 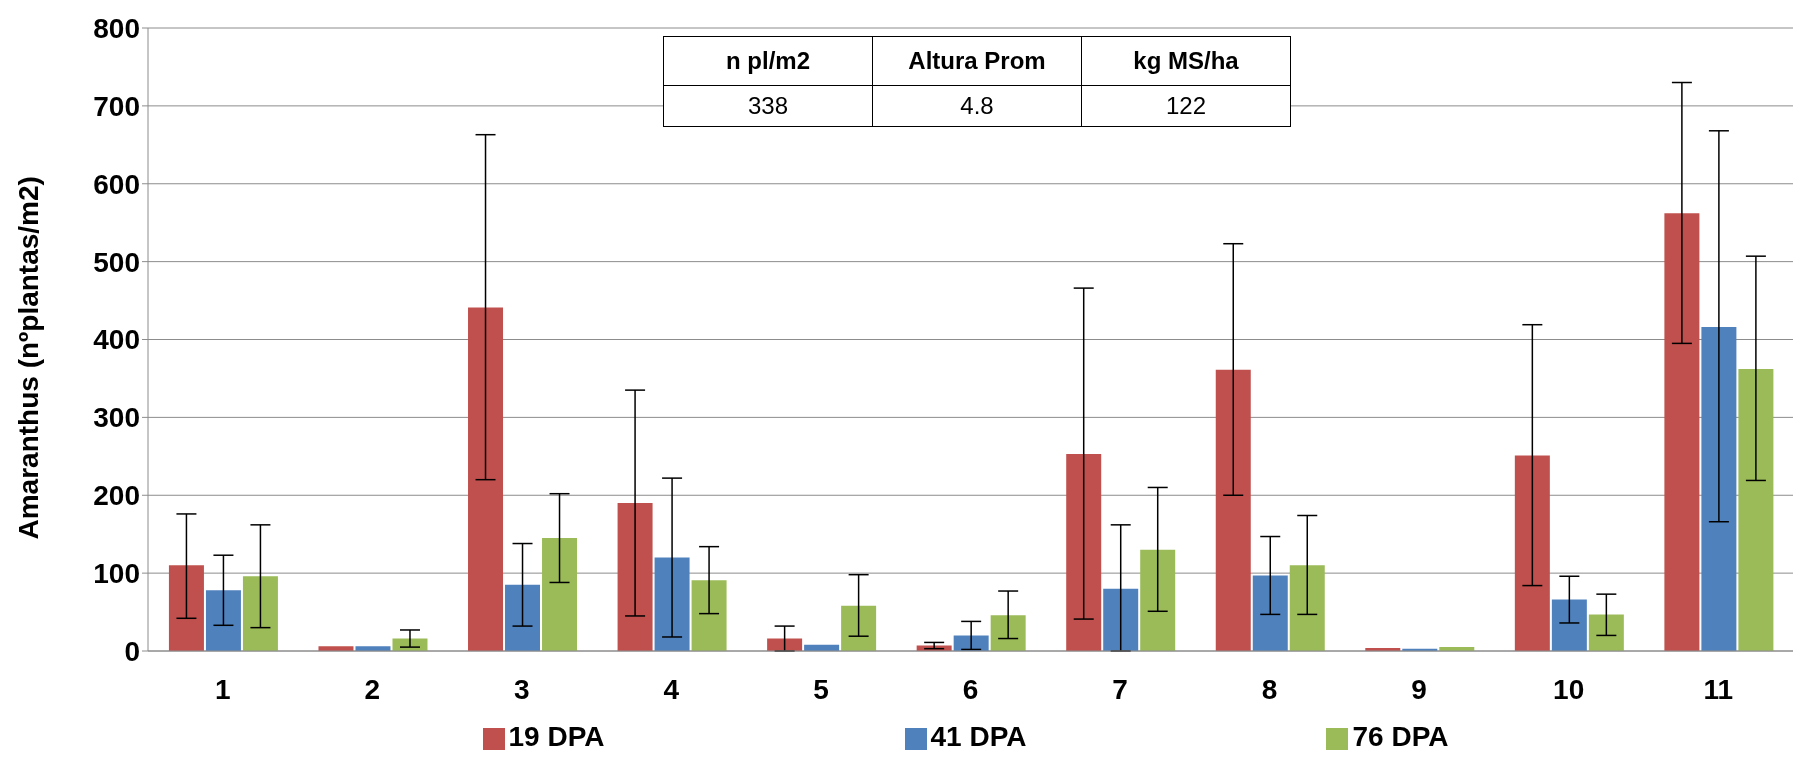 I want to click on annotation: 4.8, so click(x=977, y=106).